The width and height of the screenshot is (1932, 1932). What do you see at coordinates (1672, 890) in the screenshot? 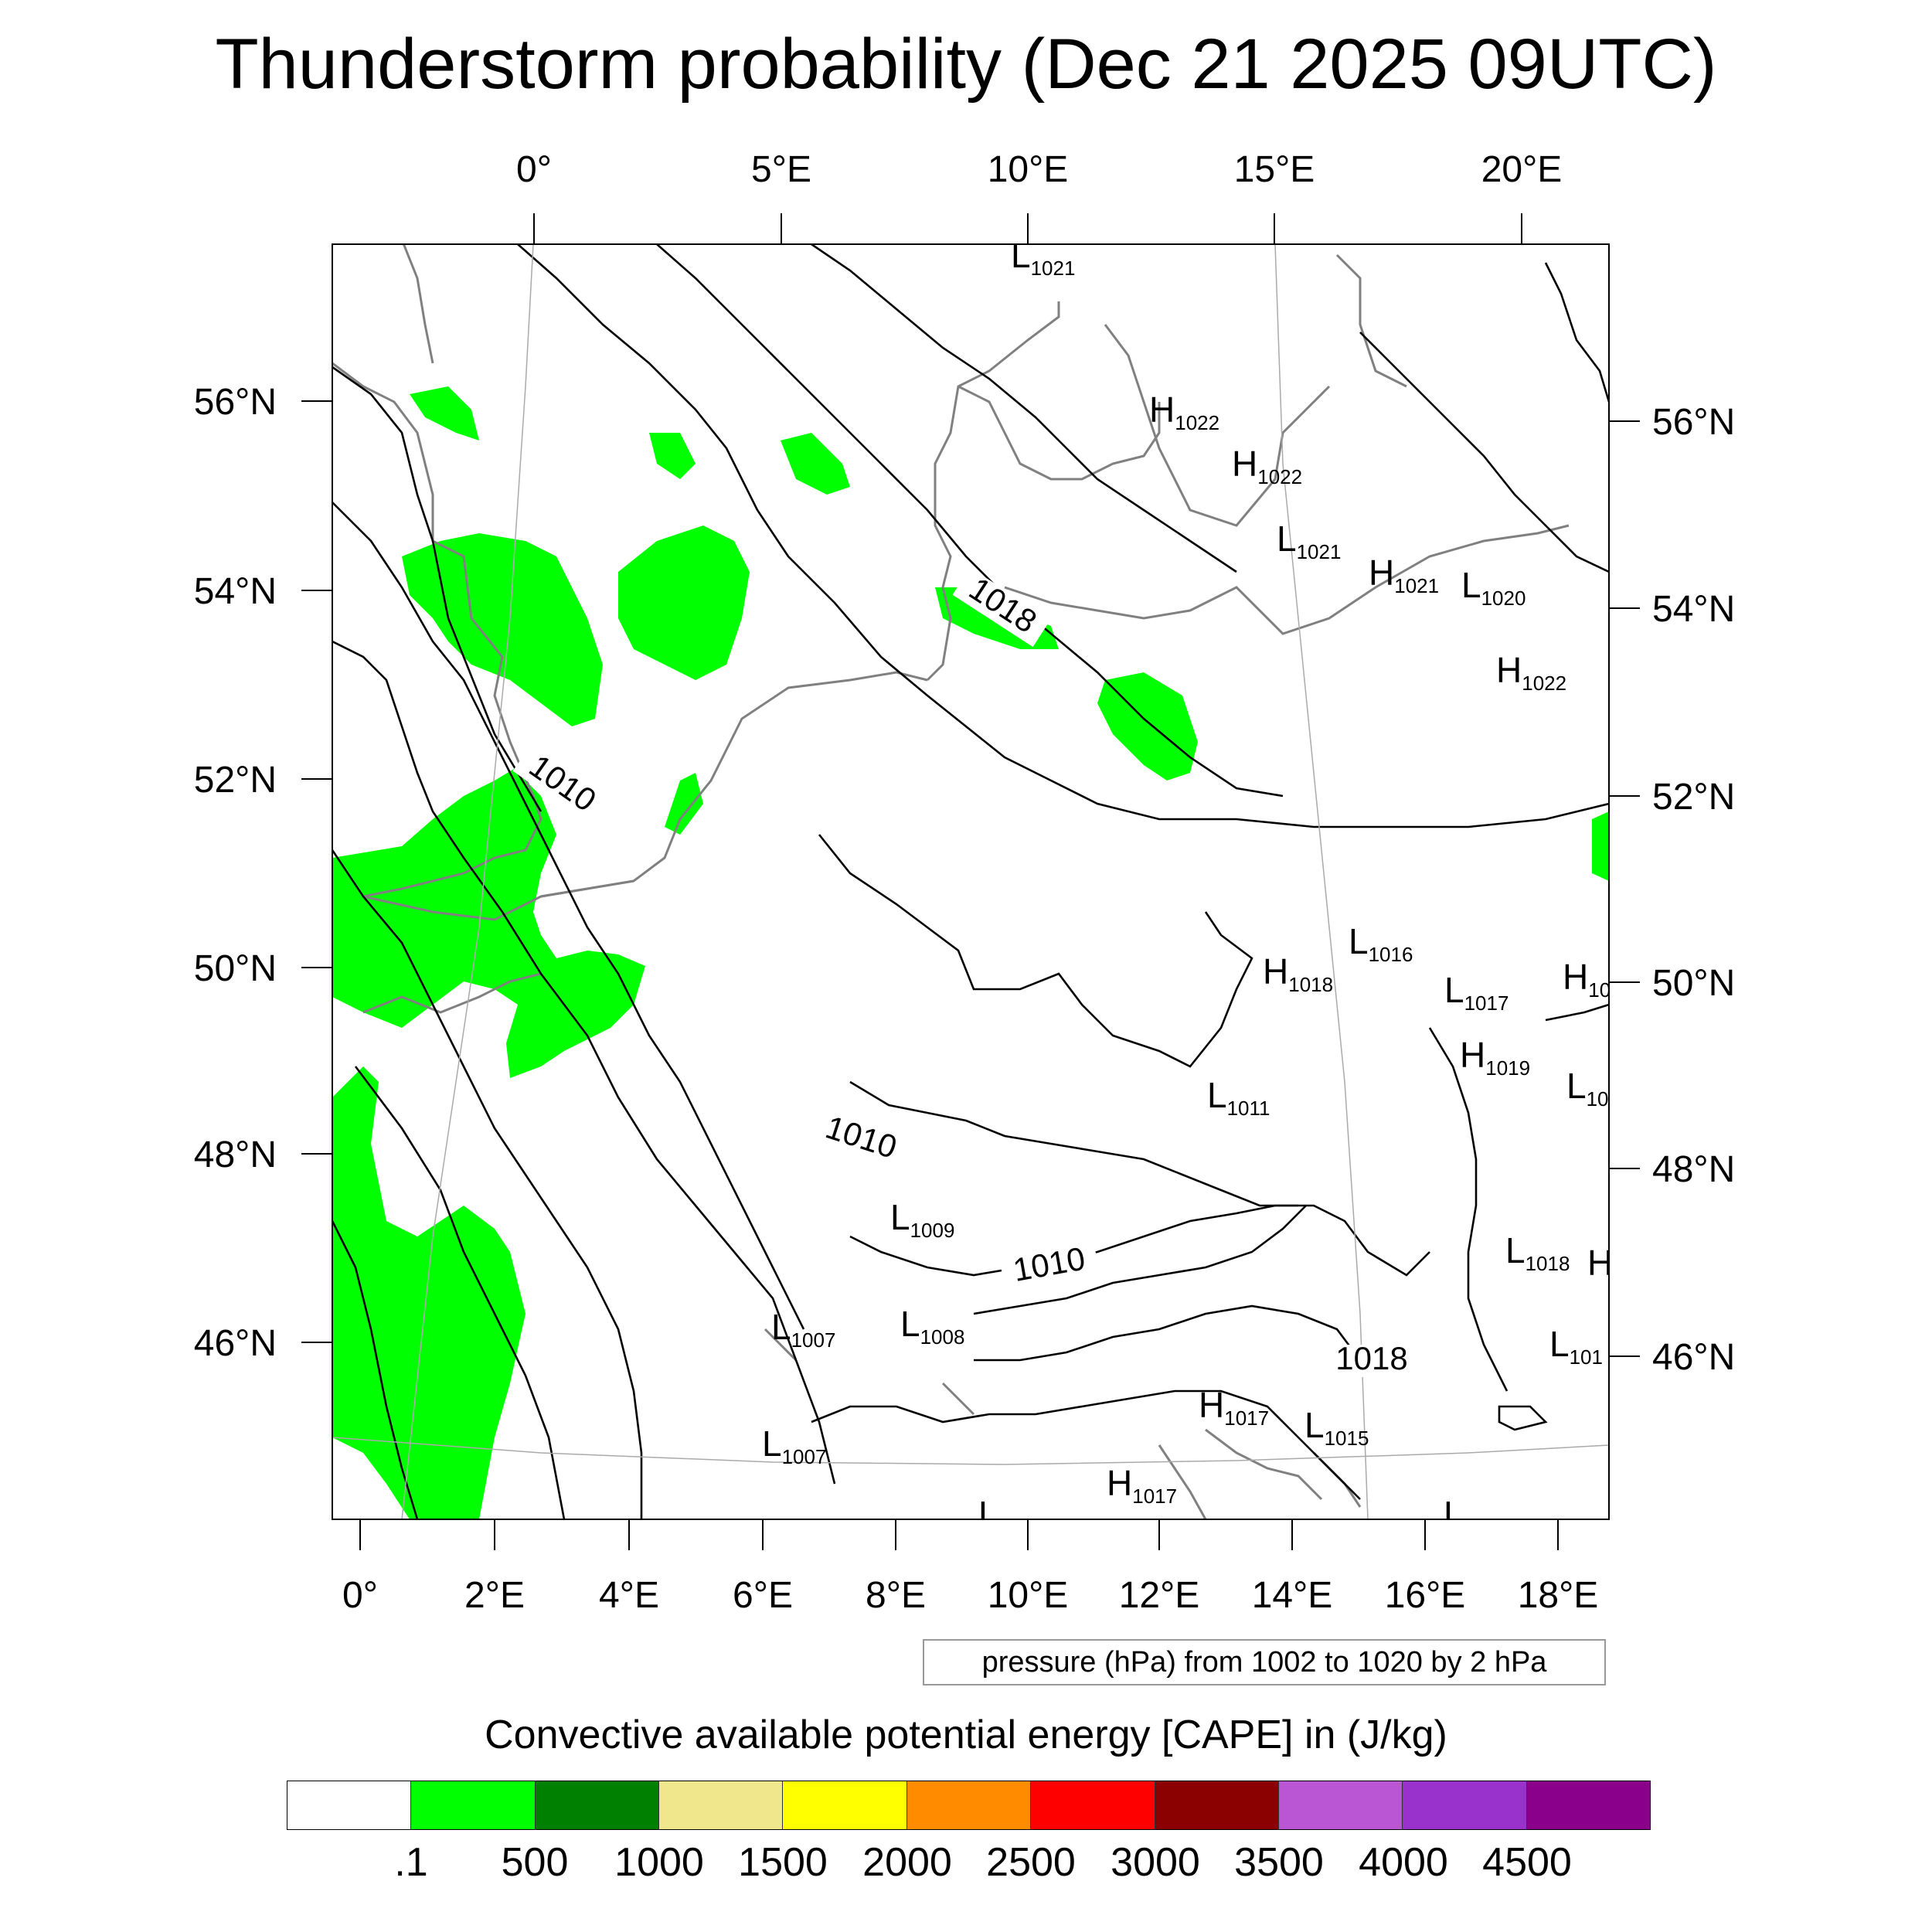
I see `right-axis: 56°N 54°N 52°N 50°N 48°N 46°N` at bounding box center [1672, 890].